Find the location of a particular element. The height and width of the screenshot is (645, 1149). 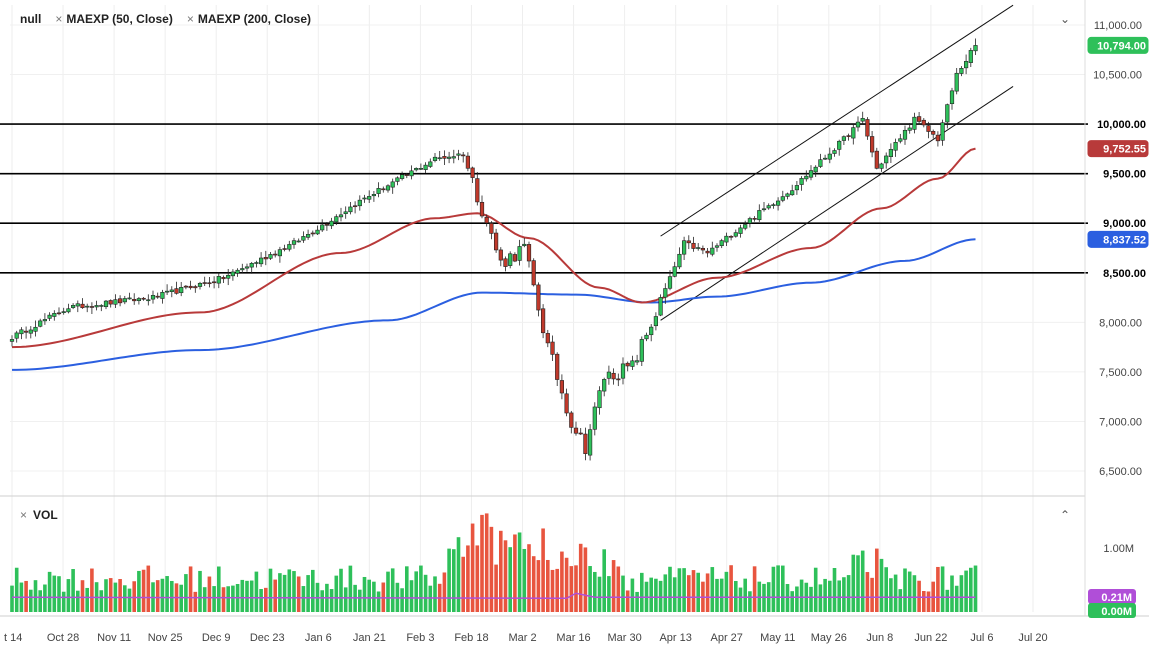

x-tick-label: Jun 22 is located at coordinates (930, 638).